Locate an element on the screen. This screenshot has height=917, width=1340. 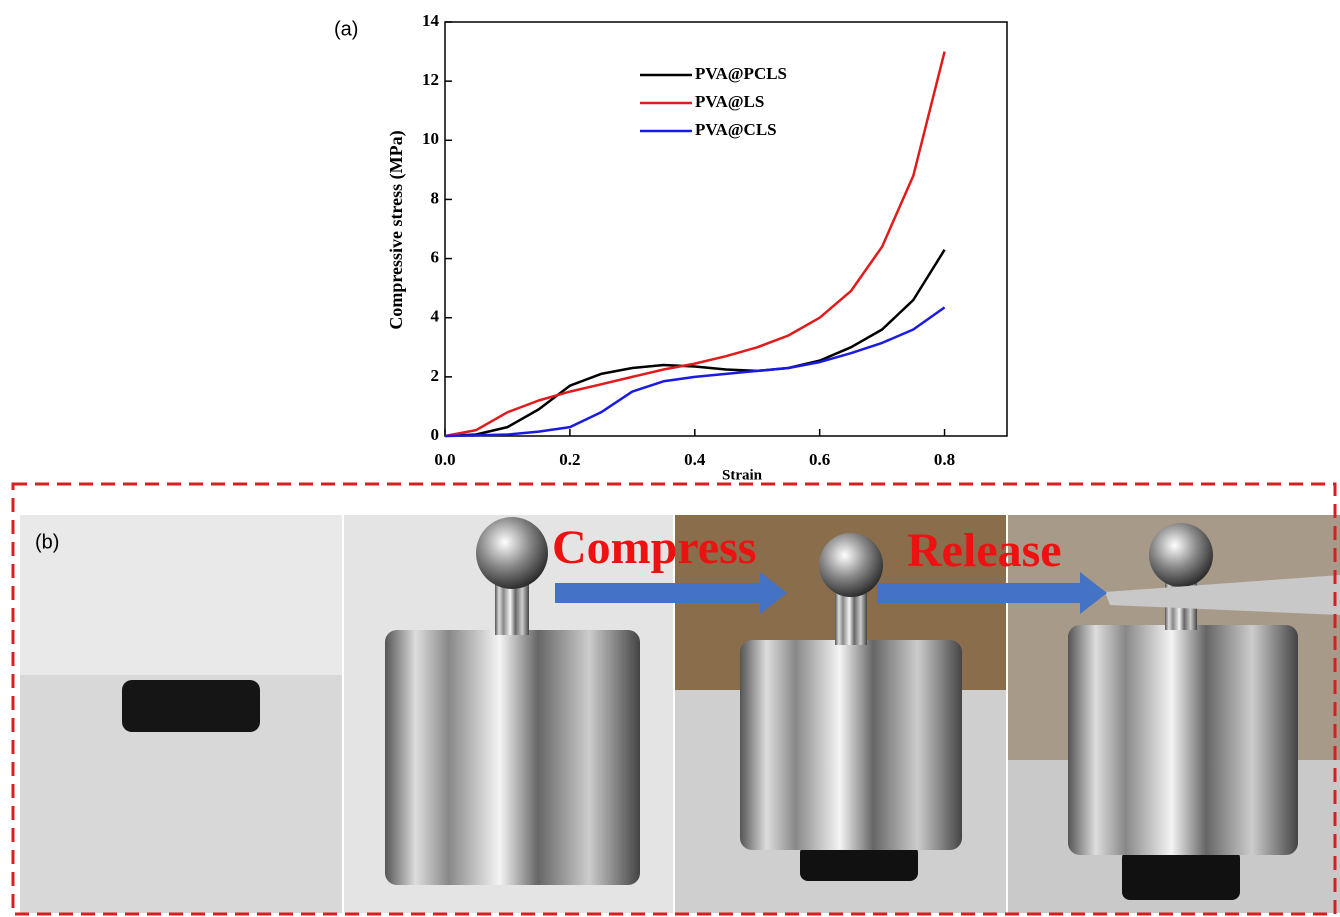
panel-label: (a) is located at coordinates (346, 29).